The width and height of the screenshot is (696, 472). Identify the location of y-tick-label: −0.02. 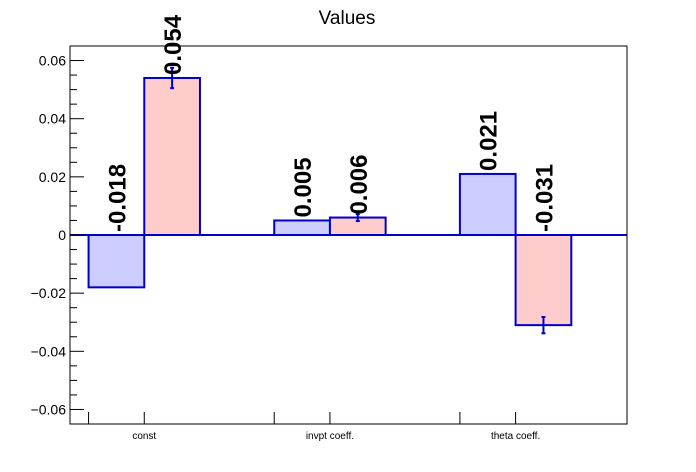
(49, 293).